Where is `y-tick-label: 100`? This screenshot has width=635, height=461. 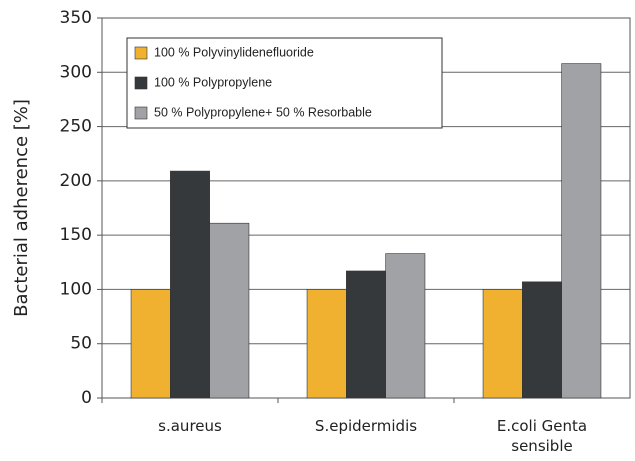 y-tick-label: 100 is located at coordinates (76, 289).